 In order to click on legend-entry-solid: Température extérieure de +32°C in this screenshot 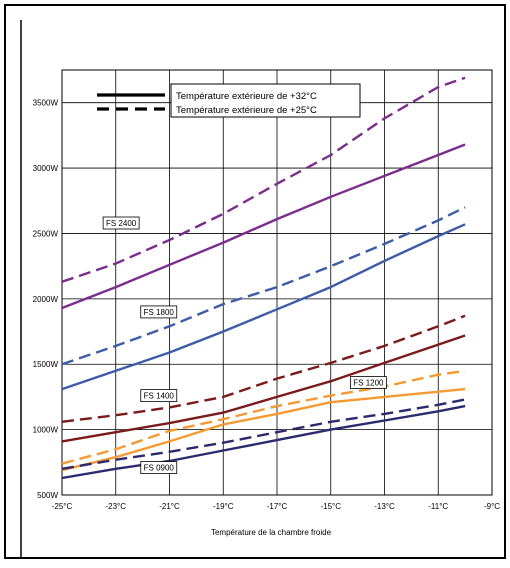, I will do `click(246, 96)`.